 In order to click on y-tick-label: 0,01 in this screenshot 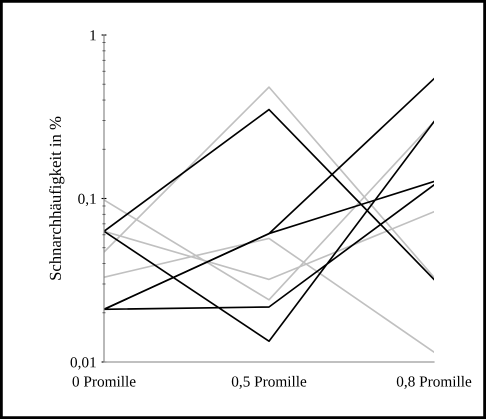, I will do `click(83, 363)`.